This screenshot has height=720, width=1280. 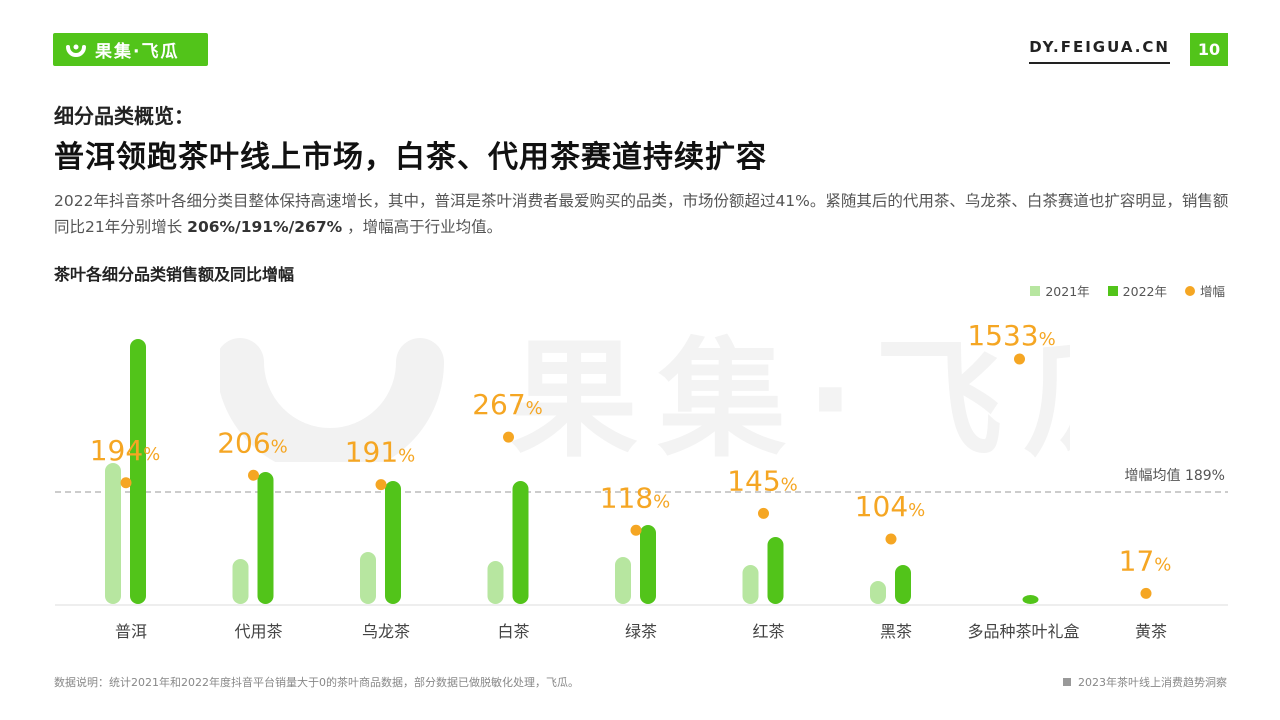 I want to click on legend-swatch-growth, so click(x=1189, y=290).